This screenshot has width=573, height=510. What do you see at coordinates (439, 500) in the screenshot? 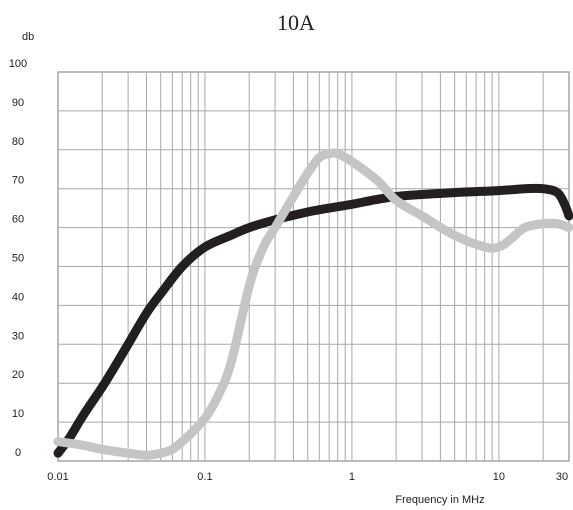
I see `x-axis-label: Frequency in MHz` at bounding box center [439, 500].